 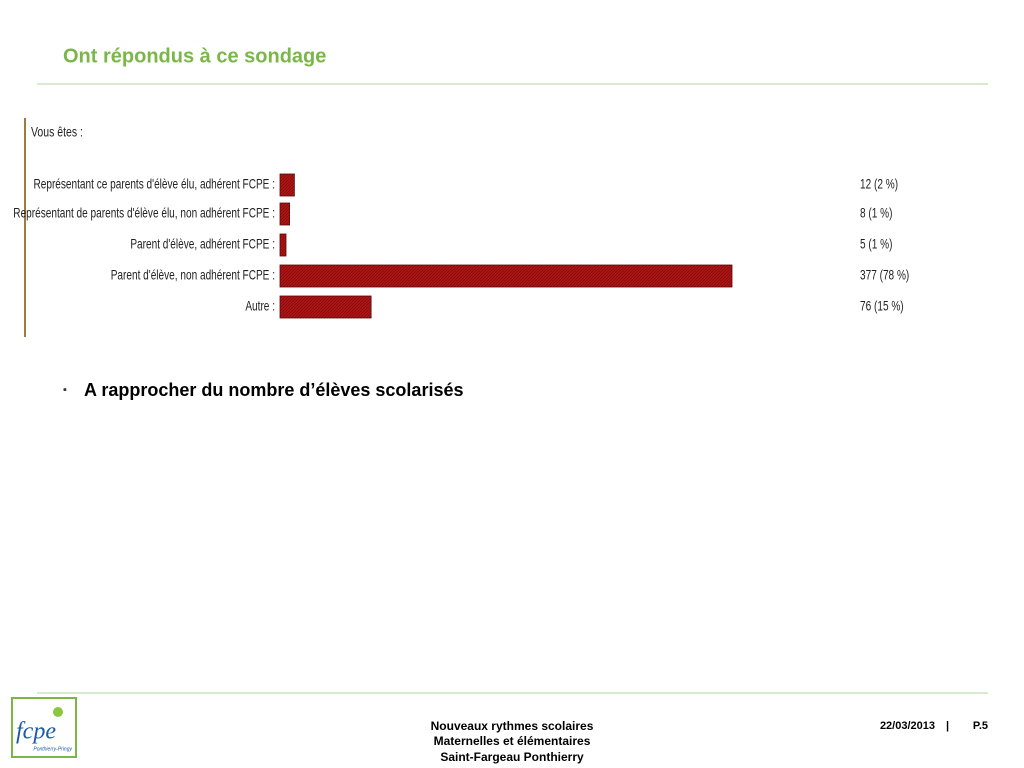 I want to click on category-label: Parent d'élève, non adhérent FCPE :, so click(x=193, y=275).